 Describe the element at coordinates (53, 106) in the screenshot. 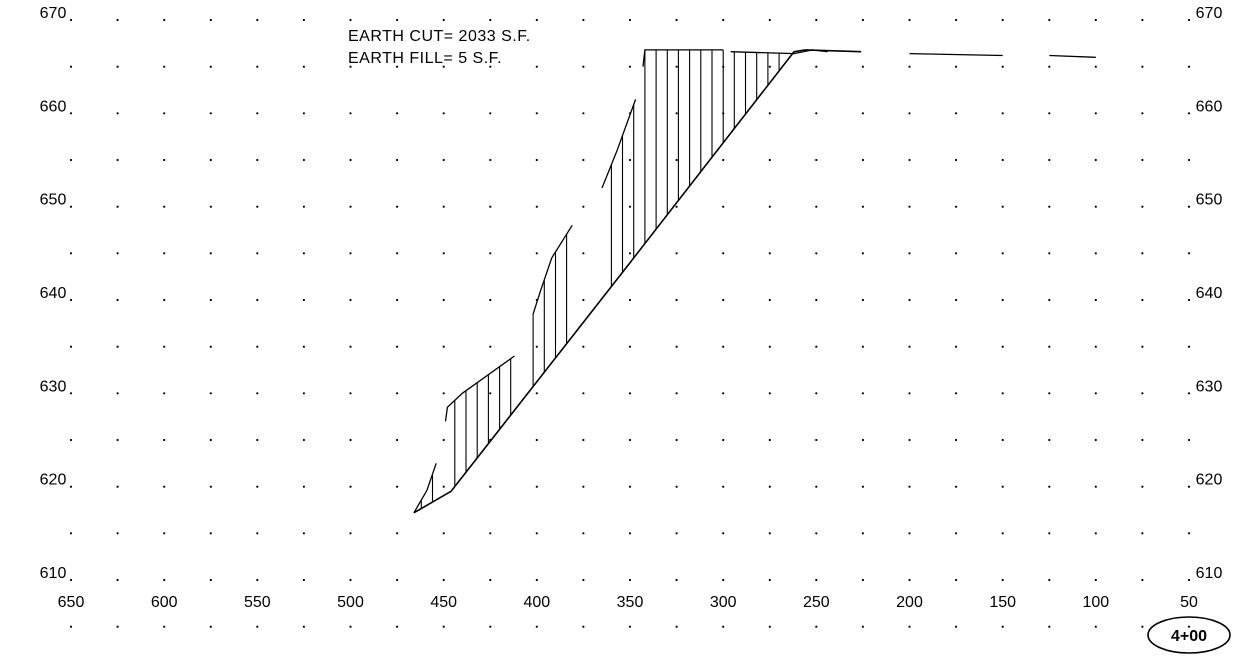

I see `y-tick-label: 660` at that location.